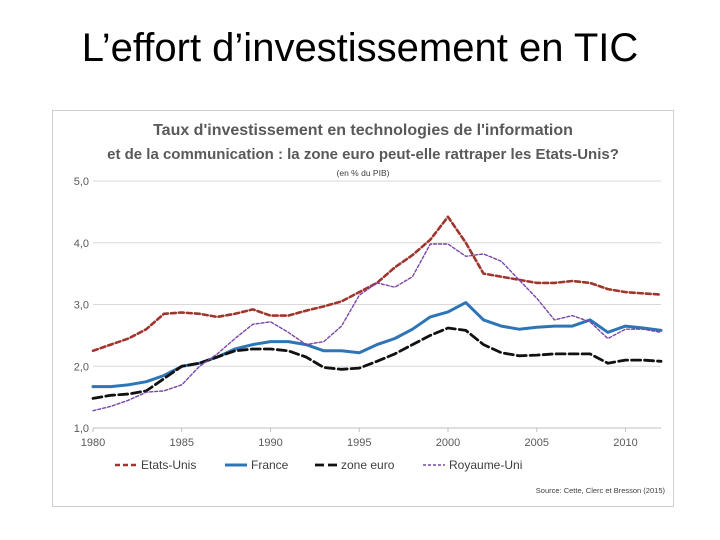 Image resolution: width=720 pixels, height=540 pixels. What do you see at coordinates (81, 244) in the screenshot?
I see `y-tick-label: 4,0` at bounding box center [81, 244].